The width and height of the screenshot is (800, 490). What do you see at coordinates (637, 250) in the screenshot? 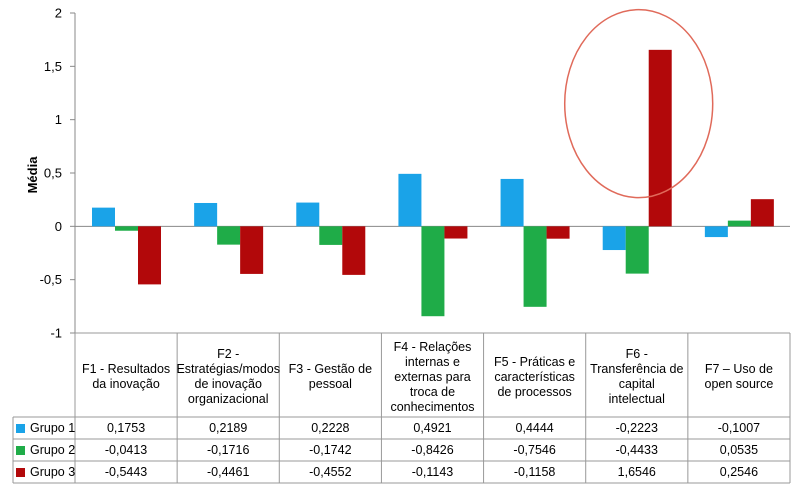
I see `bar-grupo-2-f6` at bounding box center [637, 250].